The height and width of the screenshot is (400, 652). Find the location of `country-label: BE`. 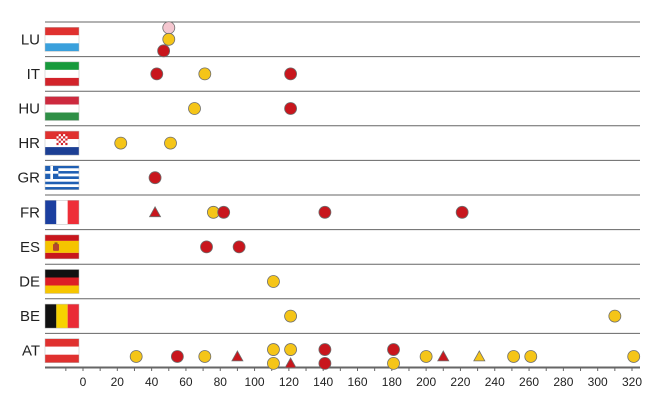

country-label: BE is located at coordinates (30, 316).